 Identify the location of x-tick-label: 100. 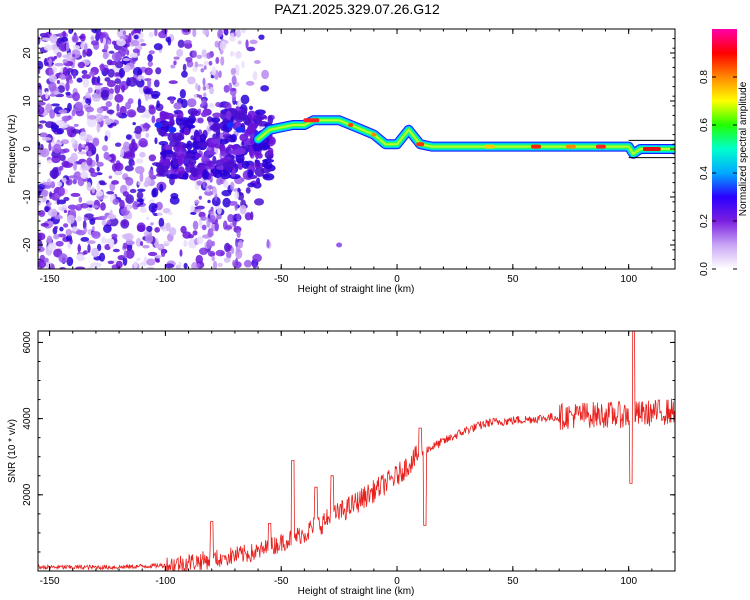
(628, 581).